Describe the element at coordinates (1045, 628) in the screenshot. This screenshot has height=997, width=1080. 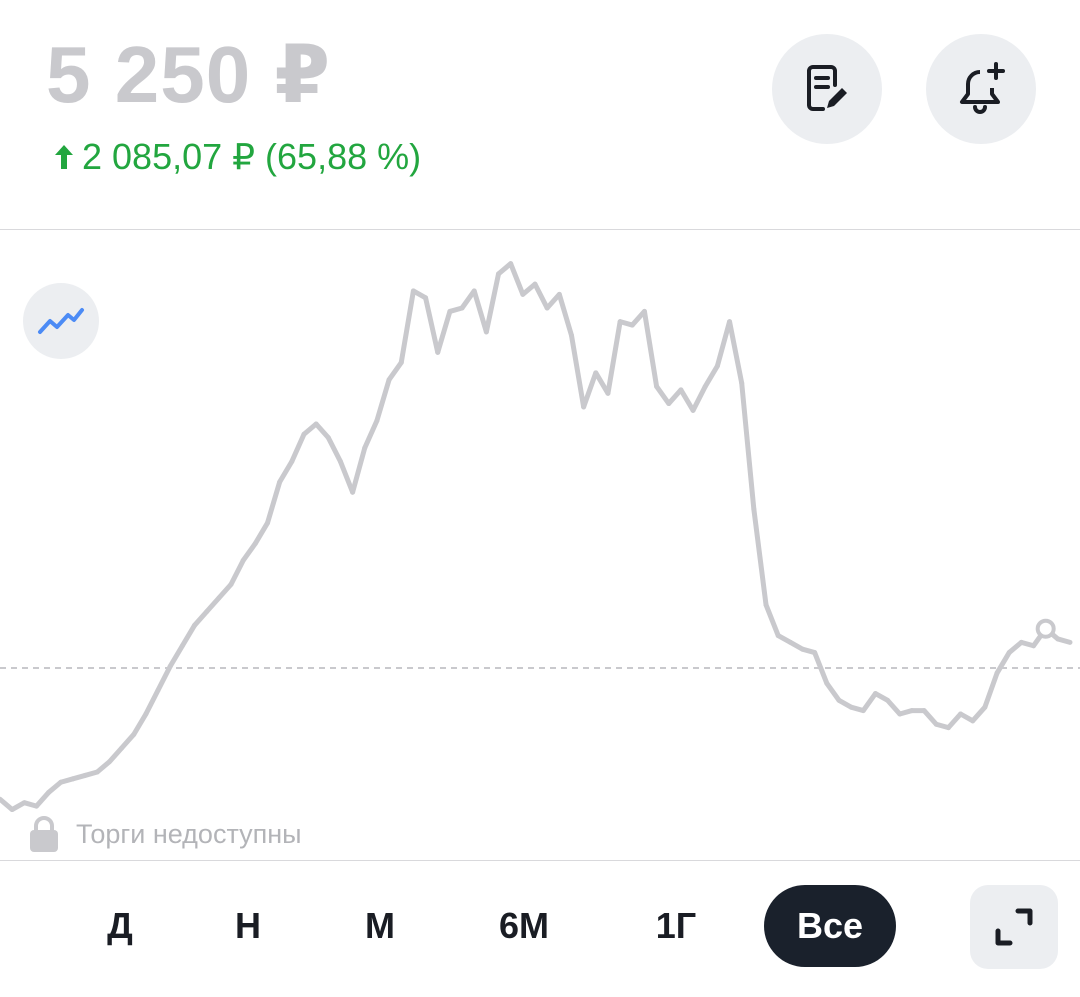
I see `last-price-marker` at that location.